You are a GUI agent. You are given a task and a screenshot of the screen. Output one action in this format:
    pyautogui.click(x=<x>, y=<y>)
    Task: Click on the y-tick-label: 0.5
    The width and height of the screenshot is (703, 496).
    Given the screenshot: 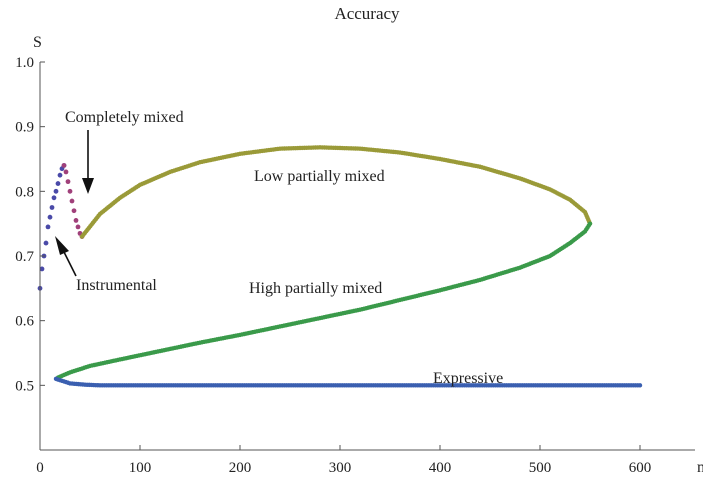 What is the action you would take?
    pyautogui.click(x=24, y=386)
    